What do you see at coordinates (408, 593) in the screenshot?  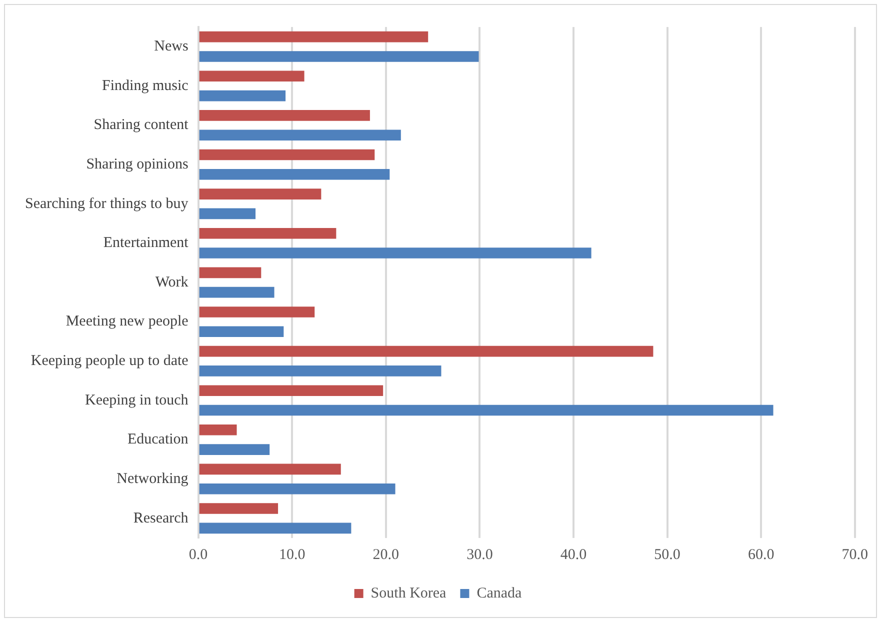 I see `legend-label: South Korea` at bounding box center [408, 593].